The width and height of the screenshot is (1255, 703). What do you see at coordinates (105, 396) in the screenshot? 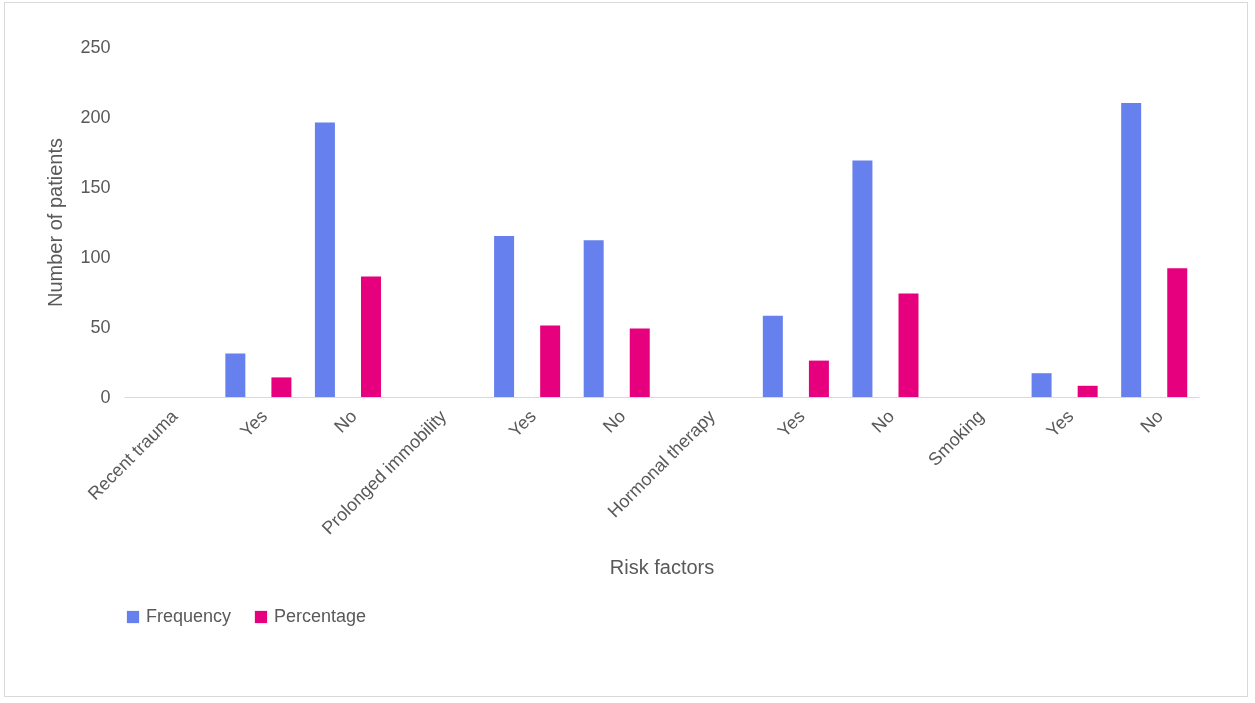
I see `y-tick-label: 0` at bounding box center [105, 396].